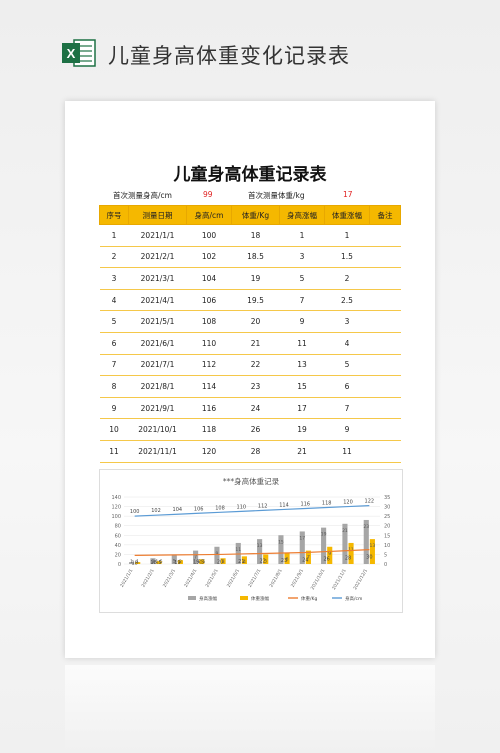 Image resolution: width=500 pixels, height=753 pixels. What do you see at coordinates (220, 508) in the screenshot?
I see `height-data-label: 108` at bounding box center [220, 508].